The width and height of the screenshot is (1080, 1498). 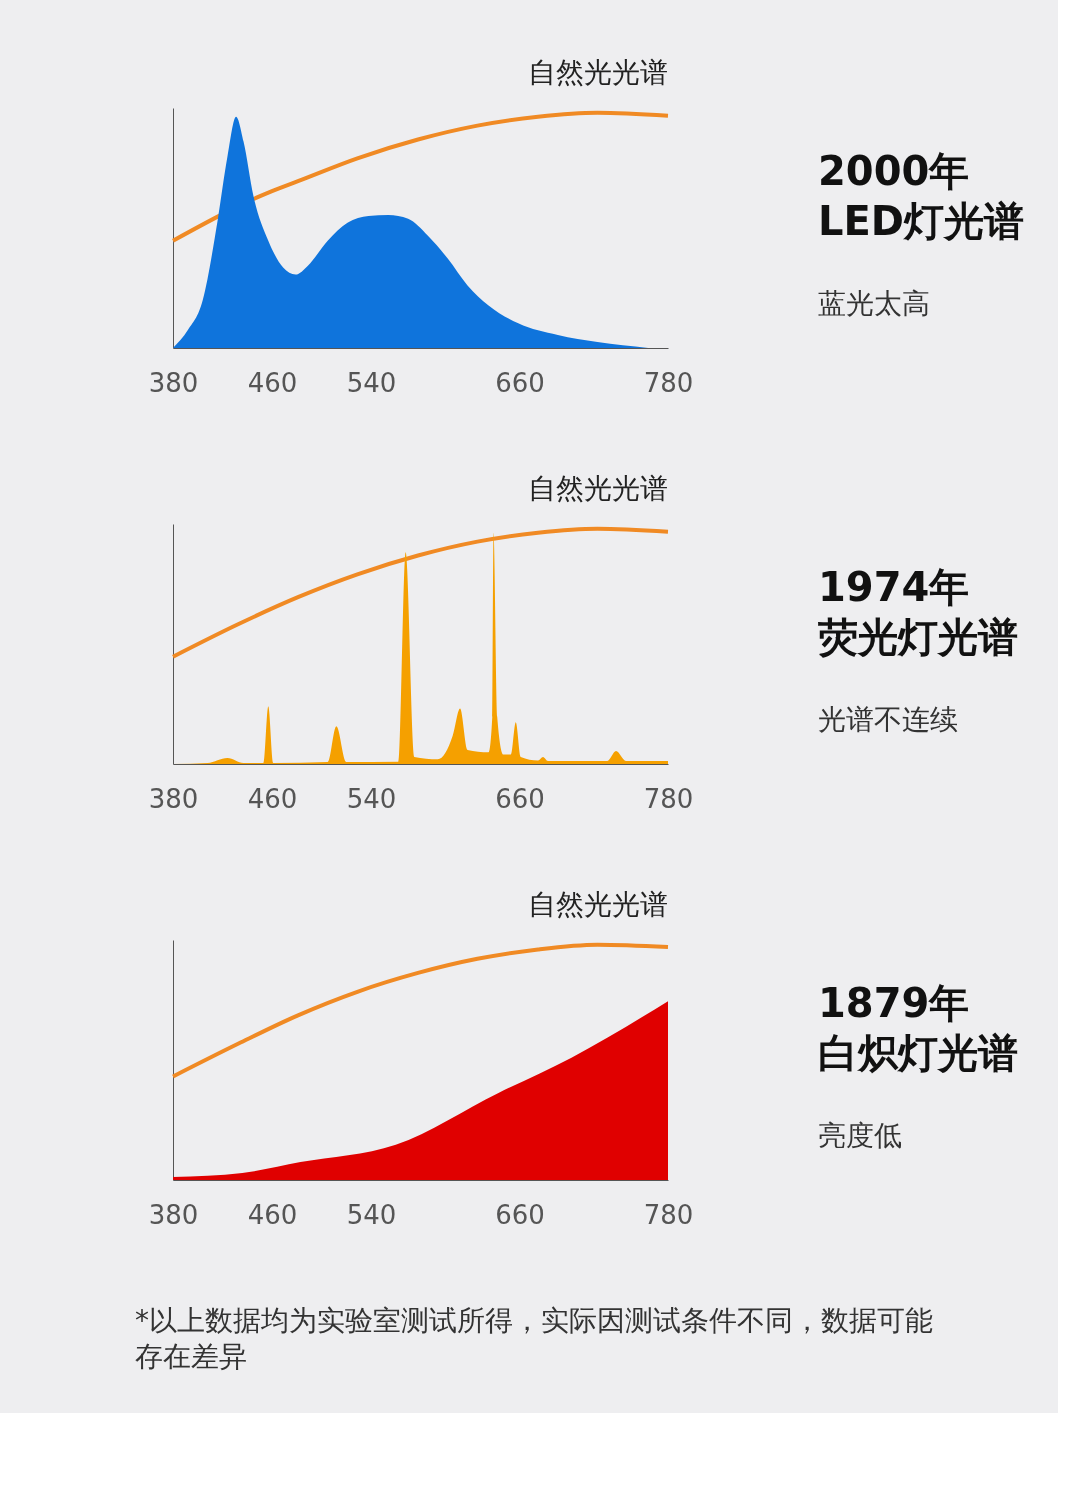 I want to click on text: 蓝光太高, so click(x=874, y=303).